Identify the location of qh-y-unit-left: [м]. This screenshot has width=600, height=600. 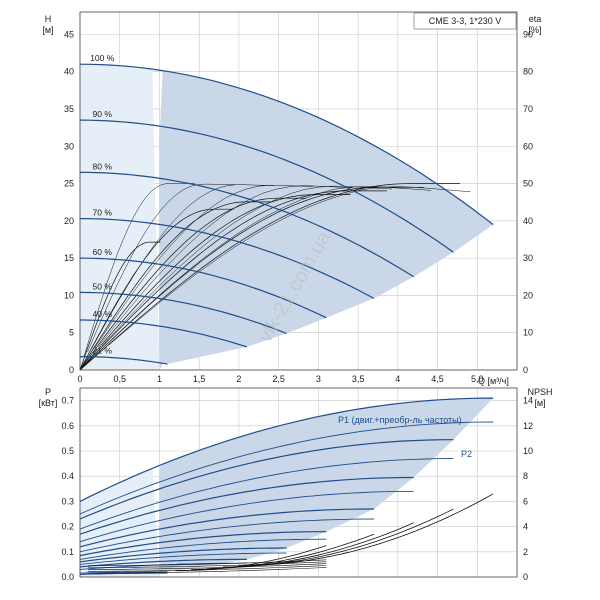
(47, 30).